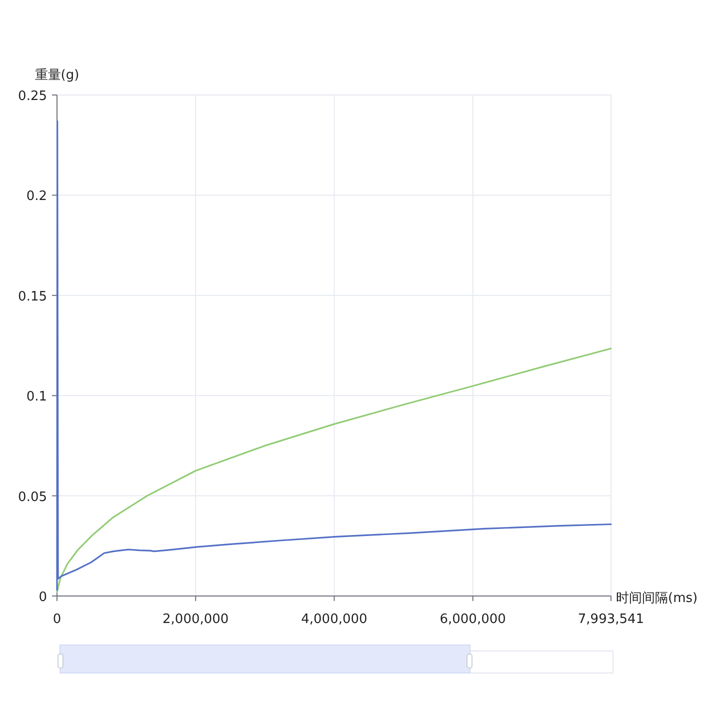  I want to click on y-tick-label: 0.2, so click(36, 196).